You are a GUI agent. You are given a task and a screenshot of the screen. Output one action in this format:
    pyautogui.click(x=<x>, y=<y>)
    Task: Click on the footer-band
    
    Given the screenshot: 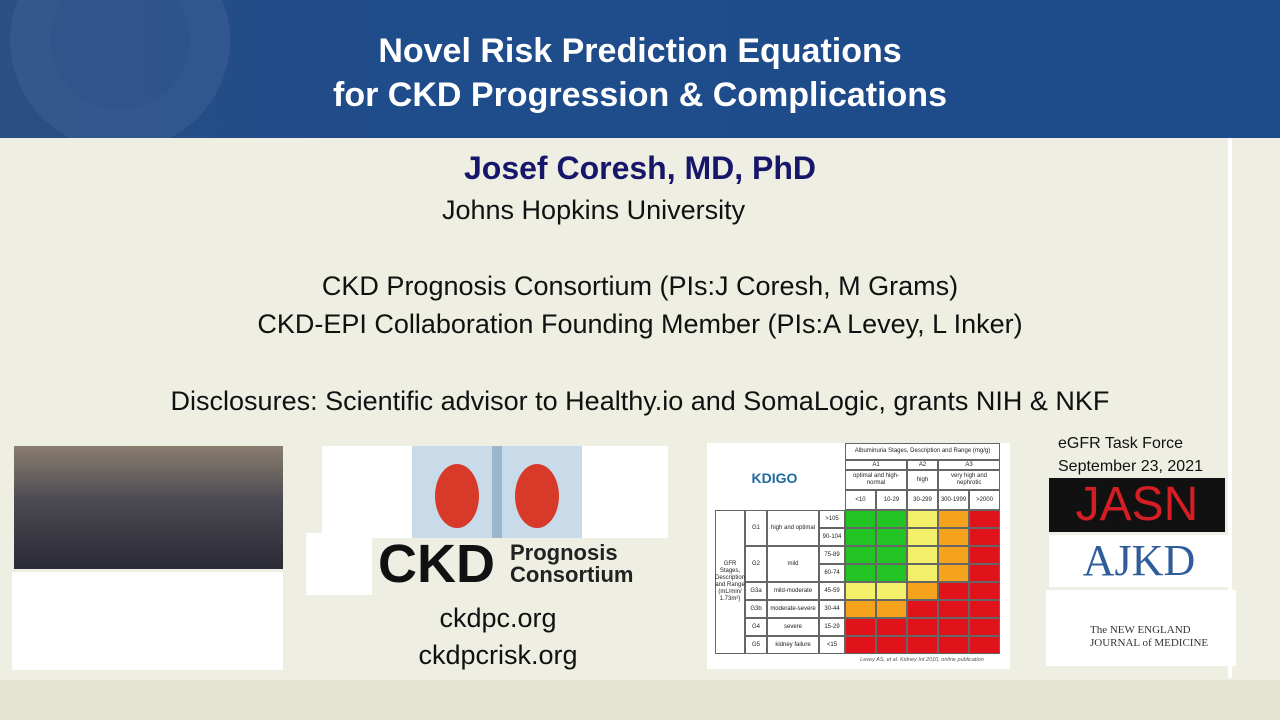 What is the action you would take?
    pyautogui.click(x=640, y=700)
    